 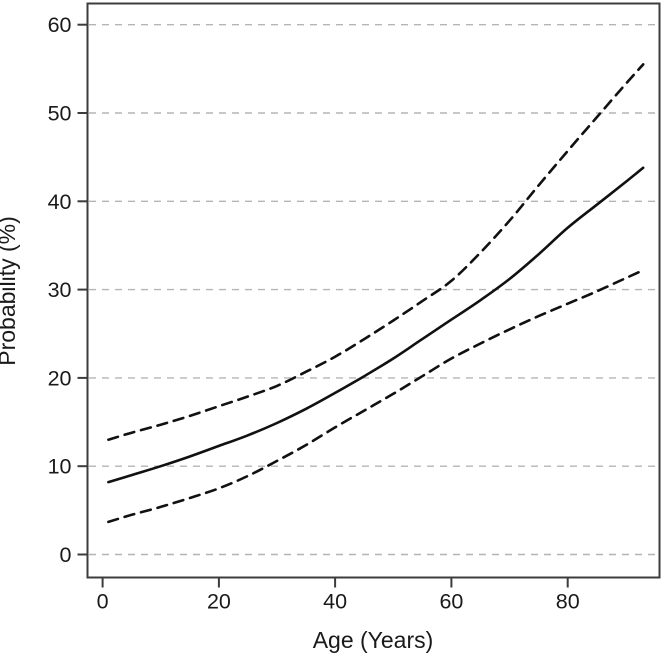 I want to click on x-tick-label-60: 60, so click(x=451, y=602).